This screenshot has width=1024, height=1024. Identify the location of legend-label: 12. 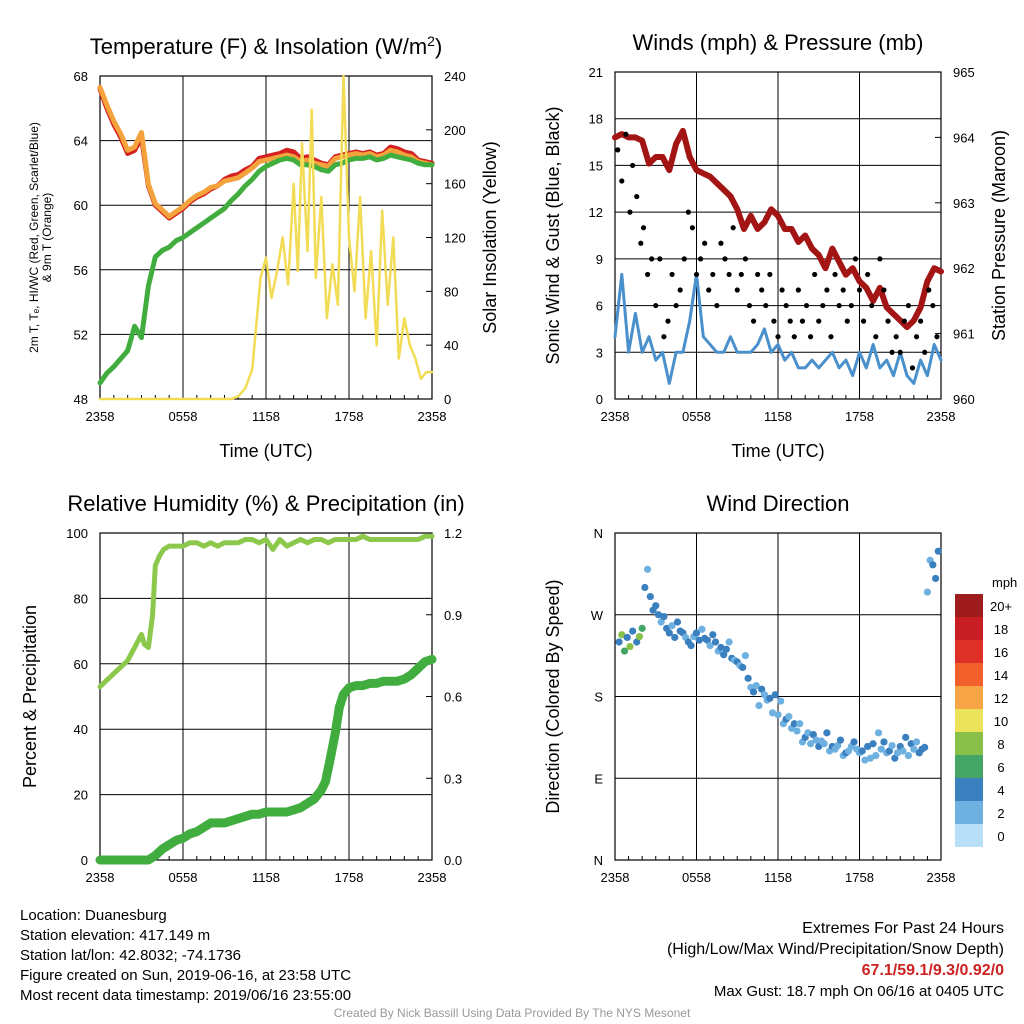
(1001, 698).